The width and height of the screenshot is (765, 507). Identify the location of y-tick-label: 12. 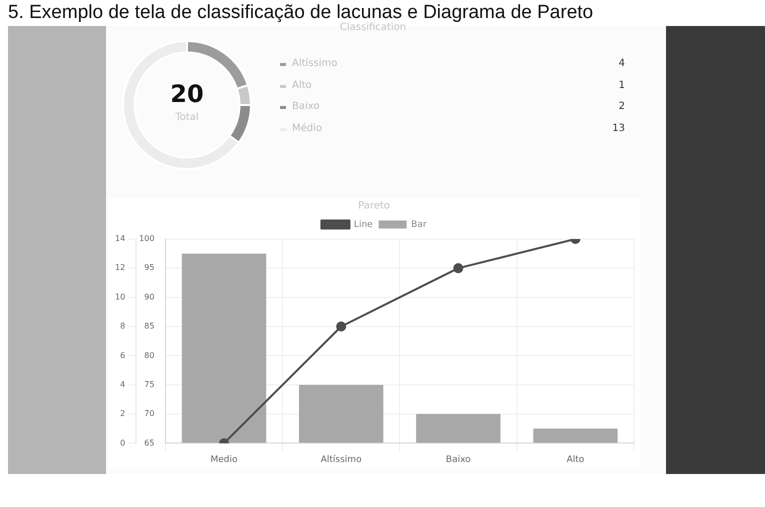
(120, 267).